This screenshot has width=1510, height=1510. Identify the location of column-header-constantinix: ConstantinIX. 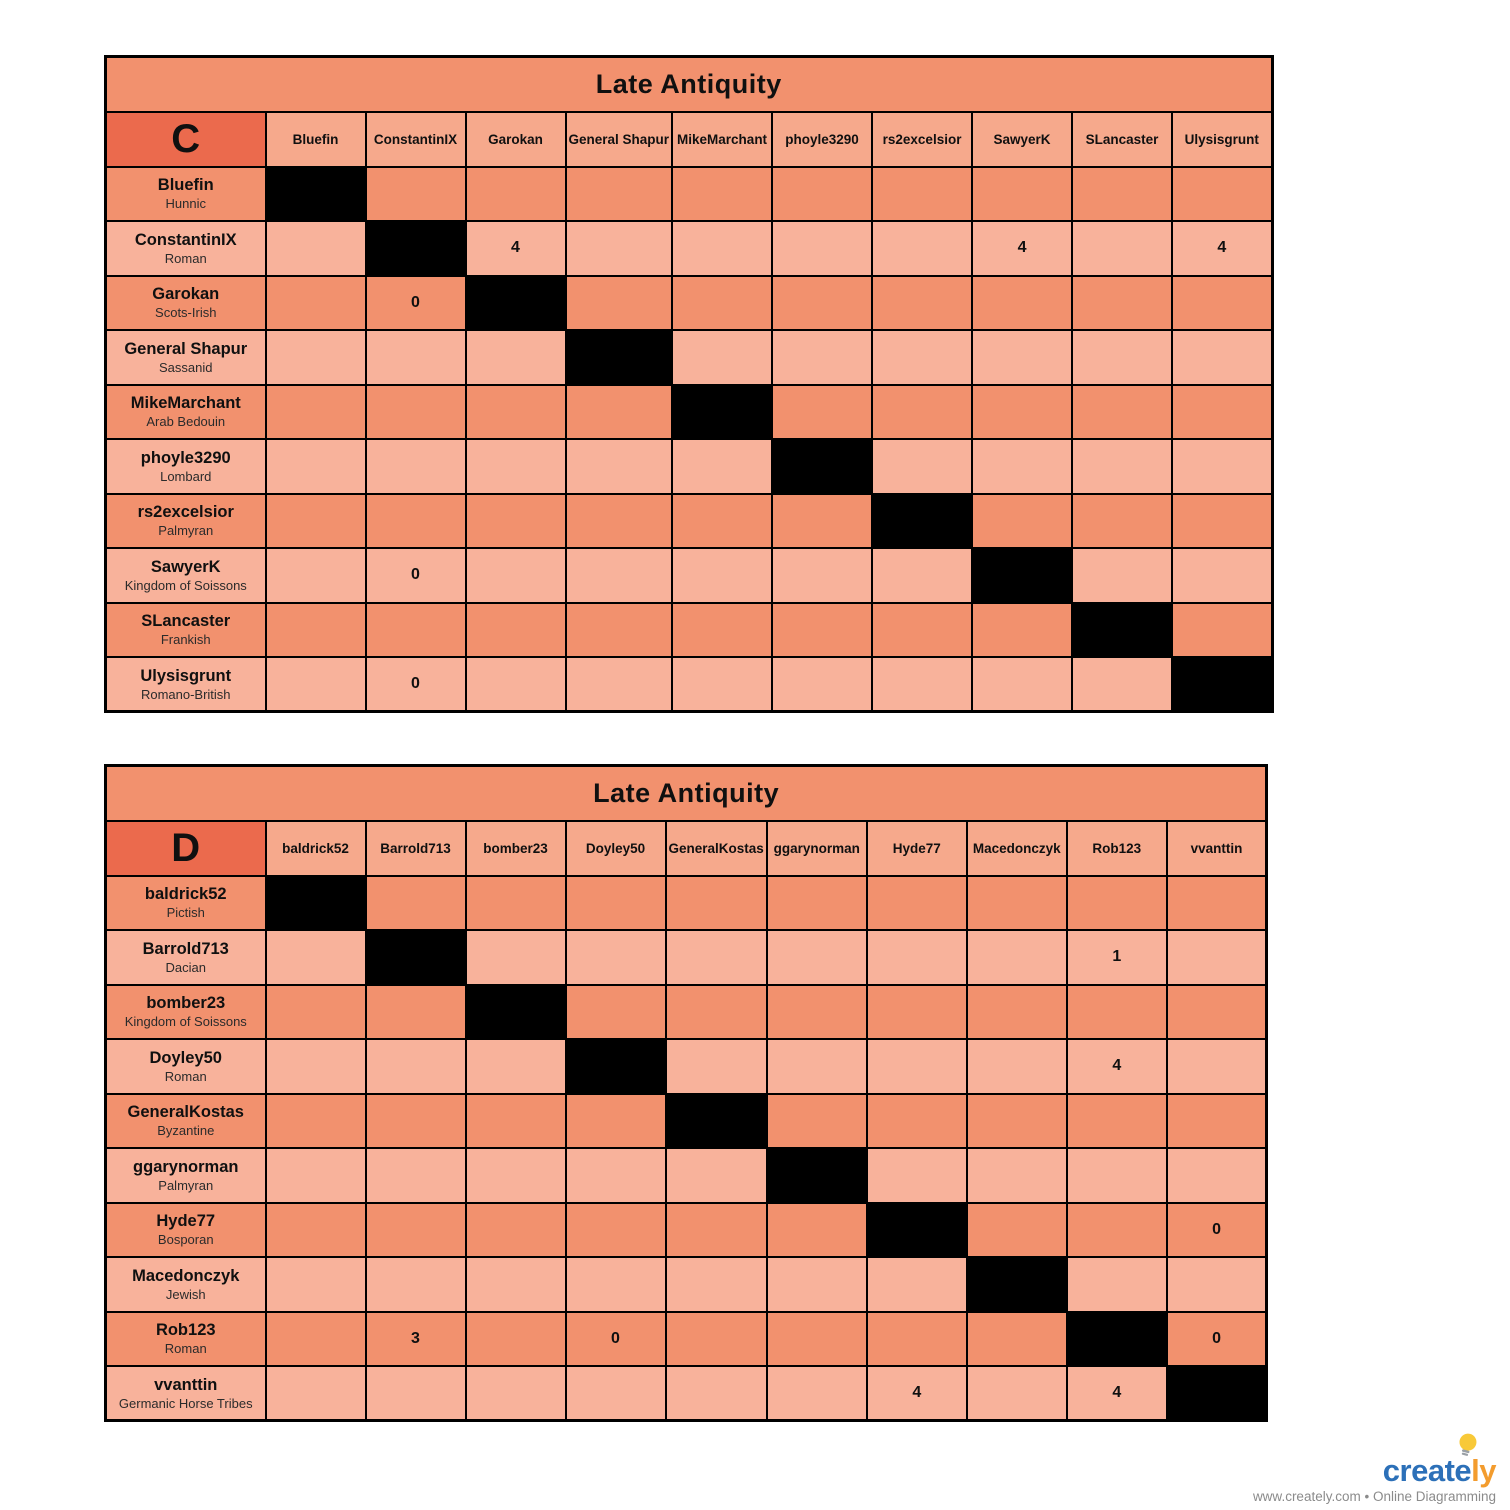
(415, 139).